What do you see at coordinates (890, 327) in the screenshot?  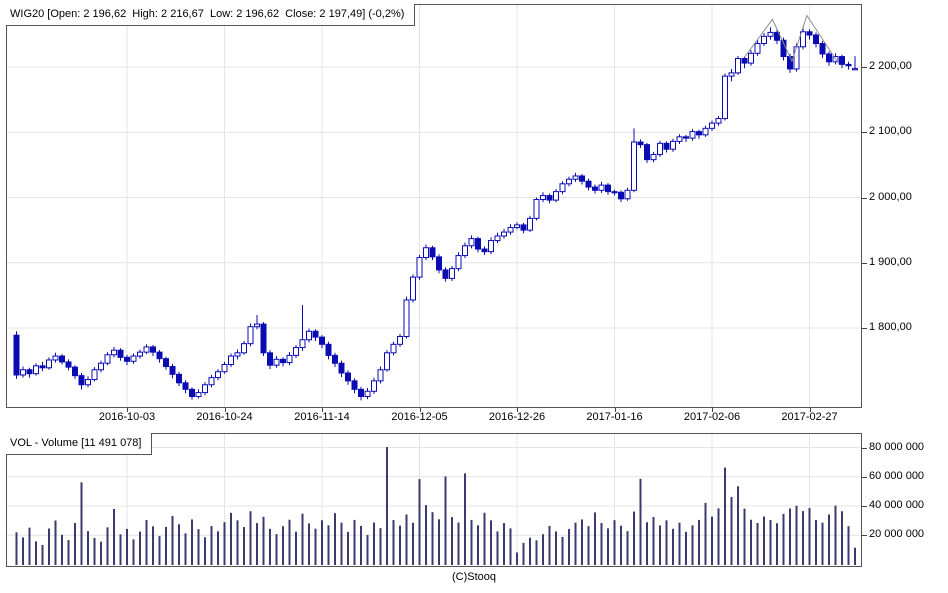 I see `price-axis-label: 1 800,00` at bounding box center [890, 327].